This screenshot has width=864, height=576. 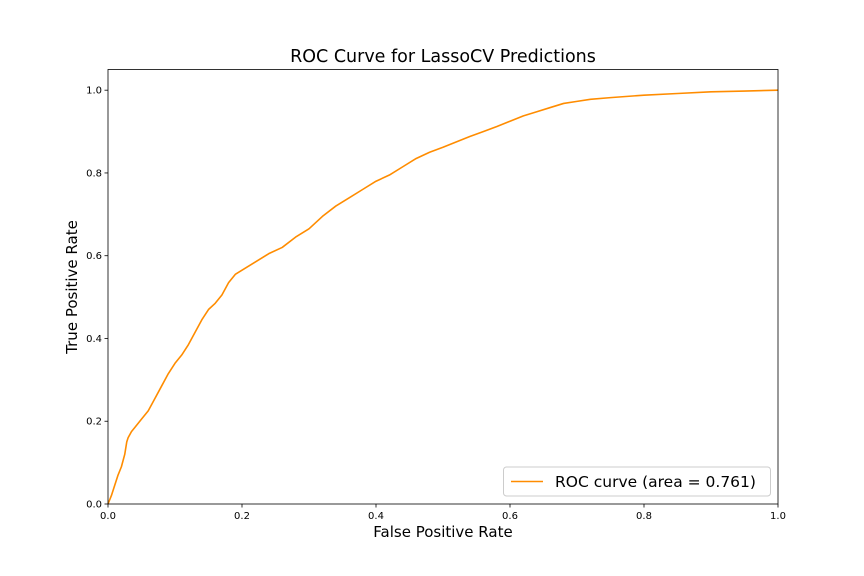 What do you see at coordinates (242, 516) in the screenshot?
I see `x-tick-label: 0.2` at bounding box center [242, 516].